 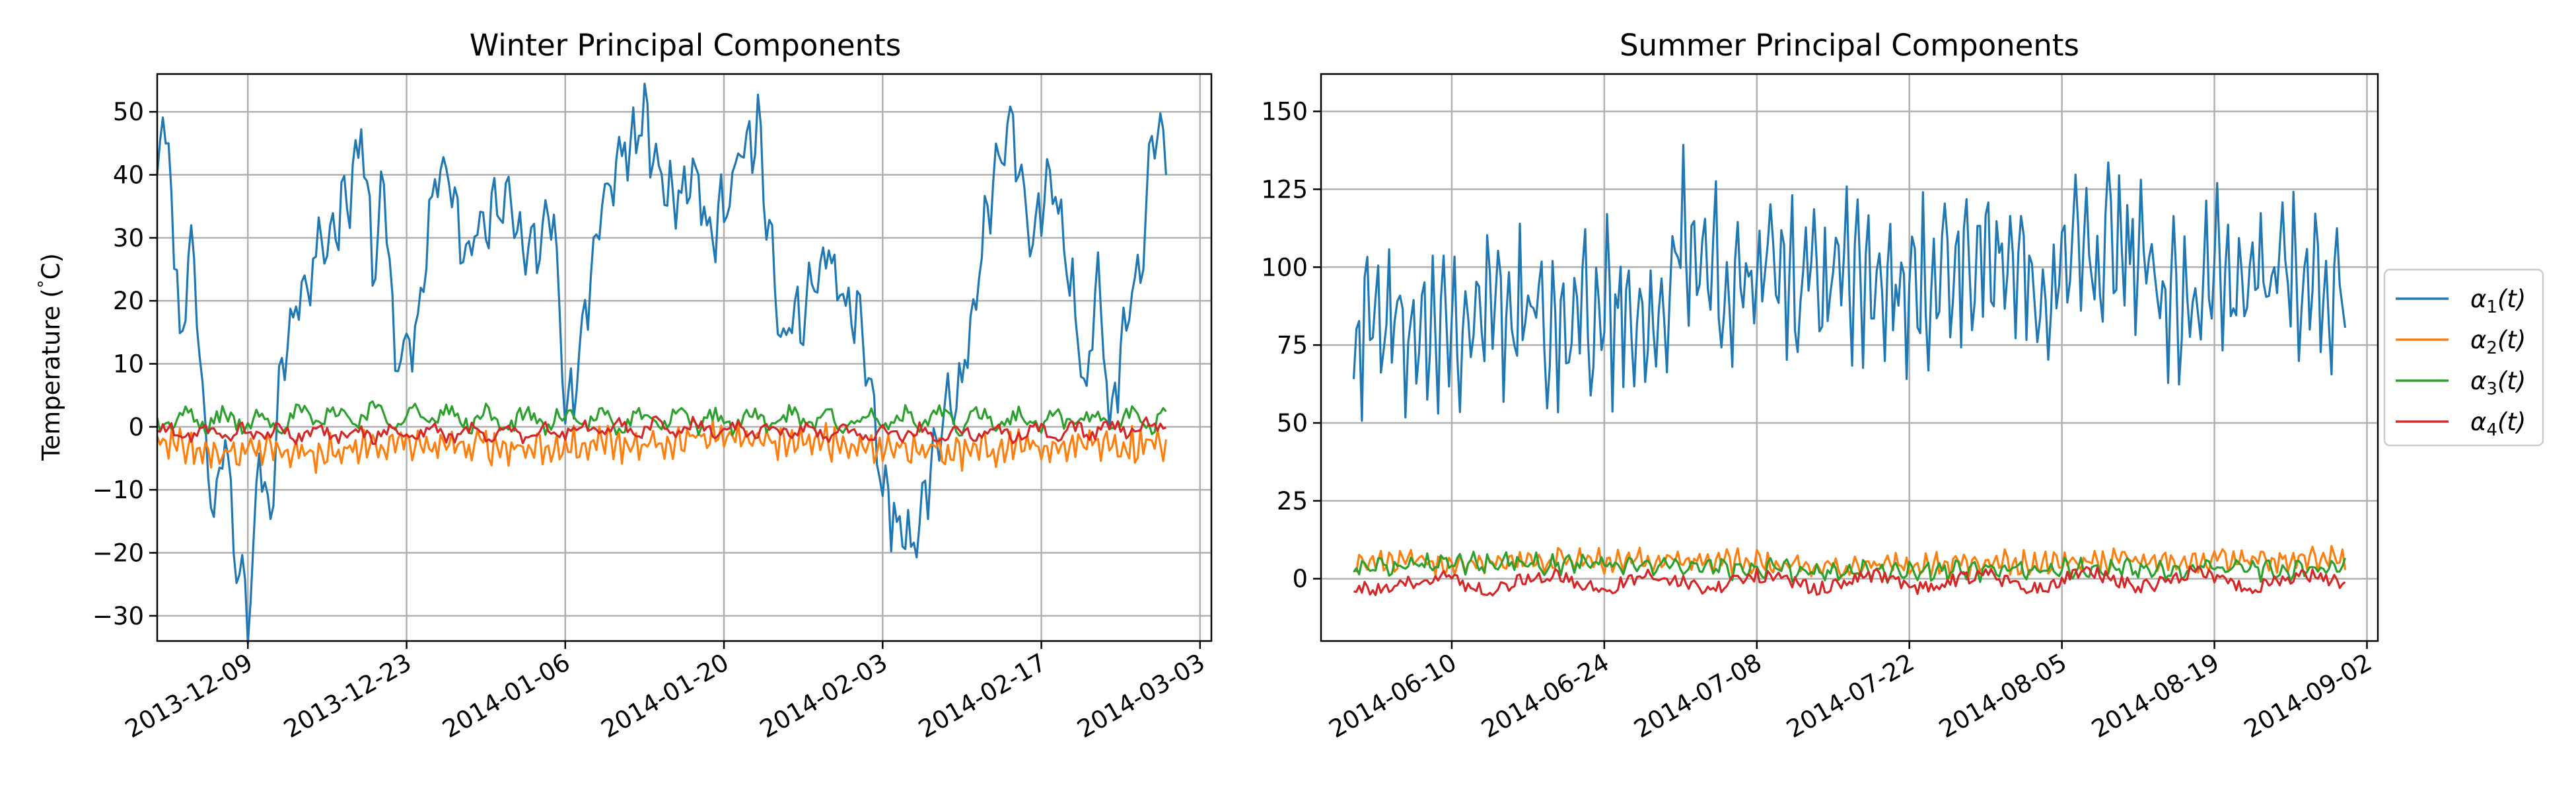 What do you see at coordinates (129, 364) in the screenshot?
I see `y-tick-label: 10` at bounding box center [129, 364].